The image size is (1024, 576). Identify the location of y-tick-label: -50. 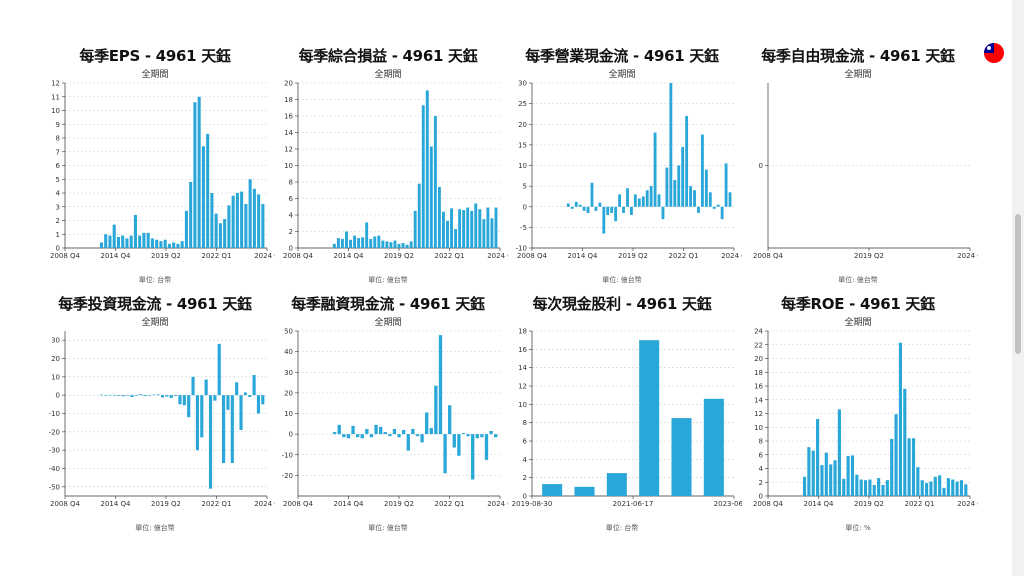
(54, 487).